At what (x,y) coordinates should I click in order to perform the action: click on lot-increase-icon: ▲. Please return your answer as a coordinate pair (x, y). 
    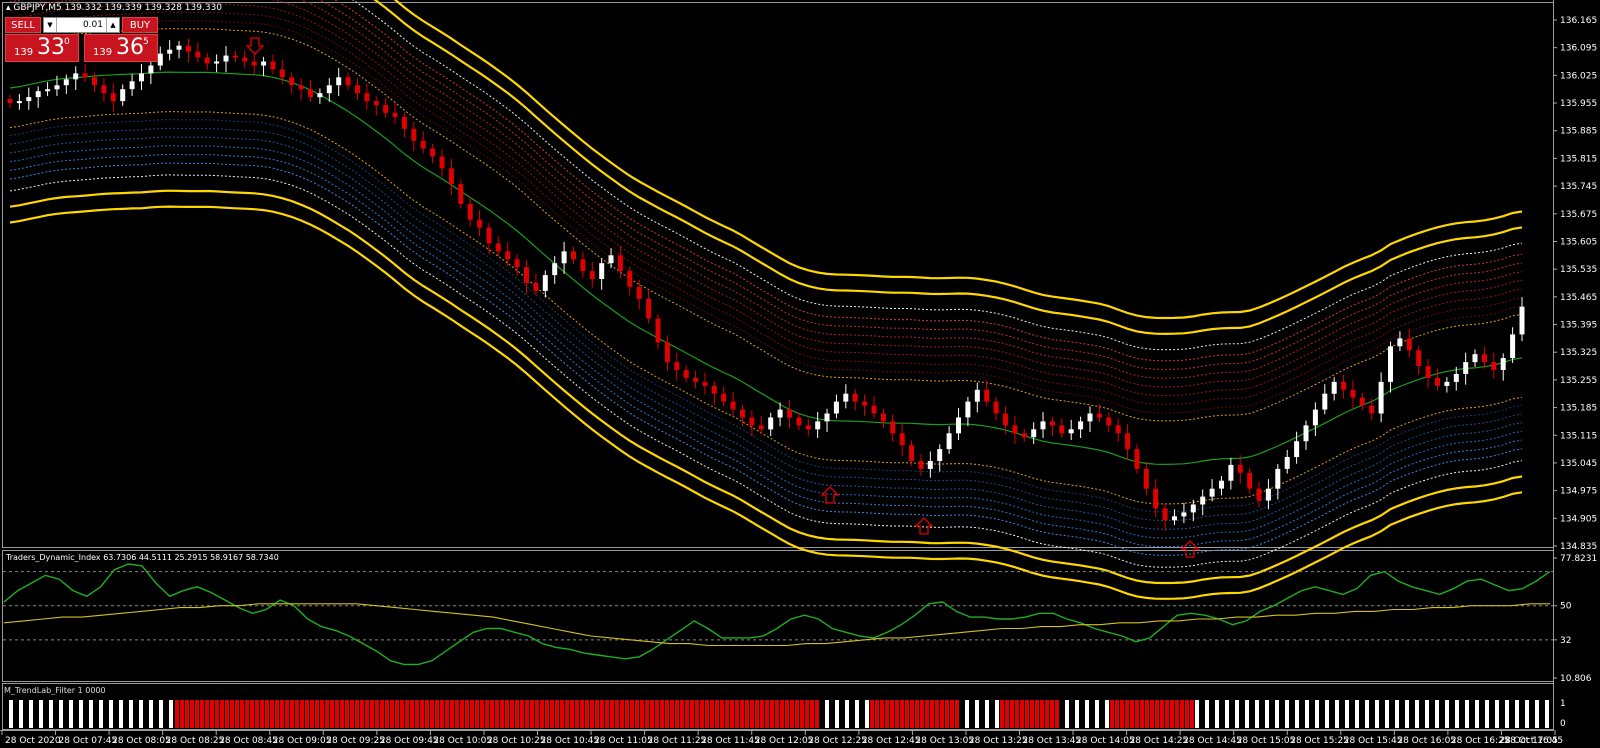
    Looking at the image, I should click on (112, 25).